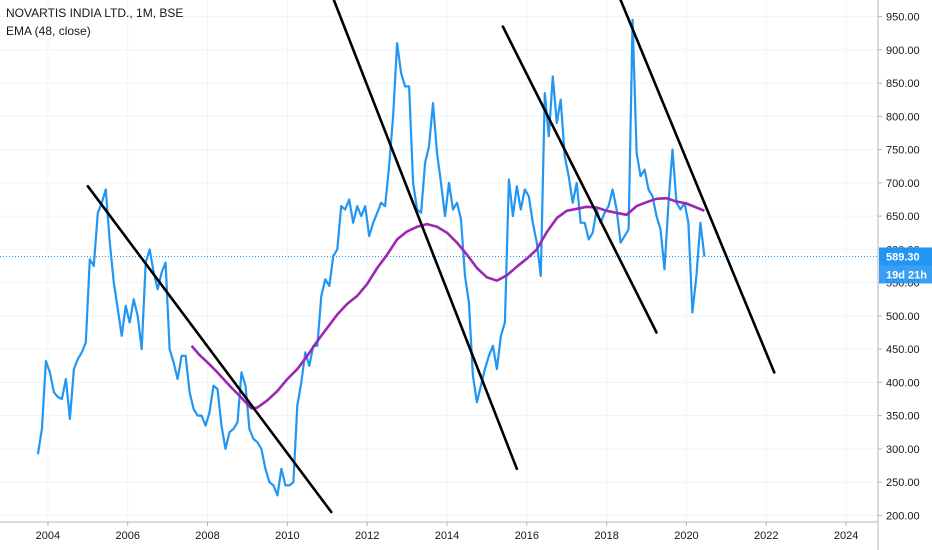 This screenshot has width=932, height=550. I want to click on price-tick-label: 850.00, so click(903, 84).